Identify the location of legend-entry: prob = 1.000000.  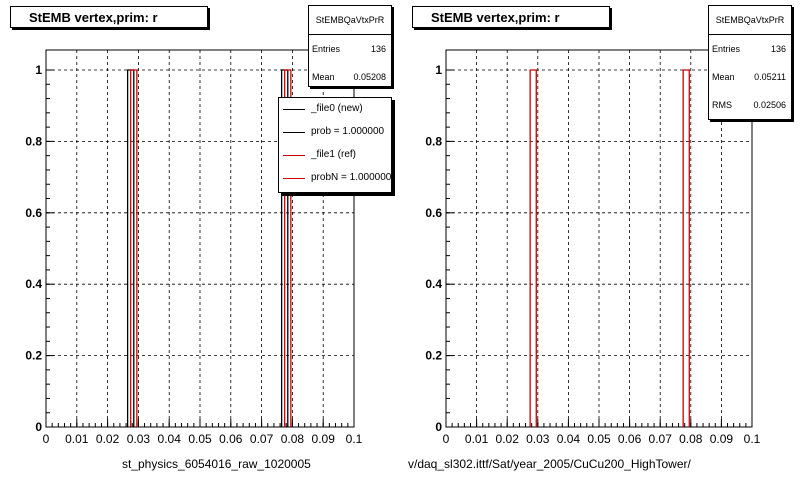
(335, 132).